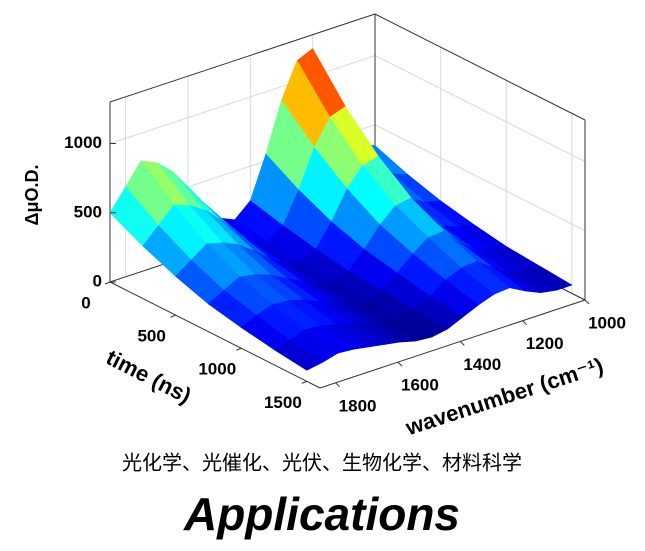 The height and width of the screenshot is (551, 645). Describe the element at coordinates (148, 377) in the screenshot. I see `y-axis-label: time (ns)` at that location.